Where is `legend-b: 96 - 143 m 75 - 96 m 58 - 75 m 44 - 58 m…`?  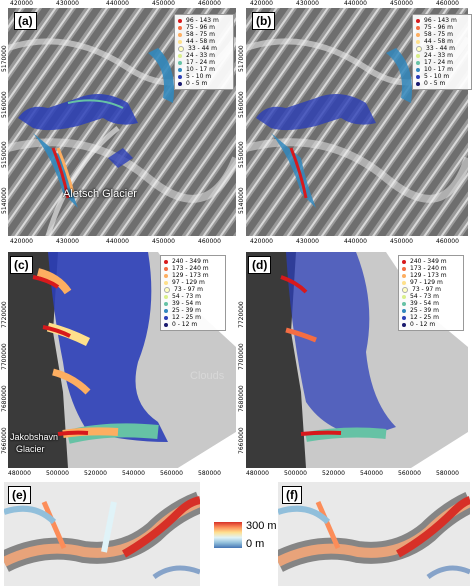
legend-b: 96 - 143 m 75 - 96 m 58 - 75 m 44 - 58 m… is located at coordinates (442, 52).